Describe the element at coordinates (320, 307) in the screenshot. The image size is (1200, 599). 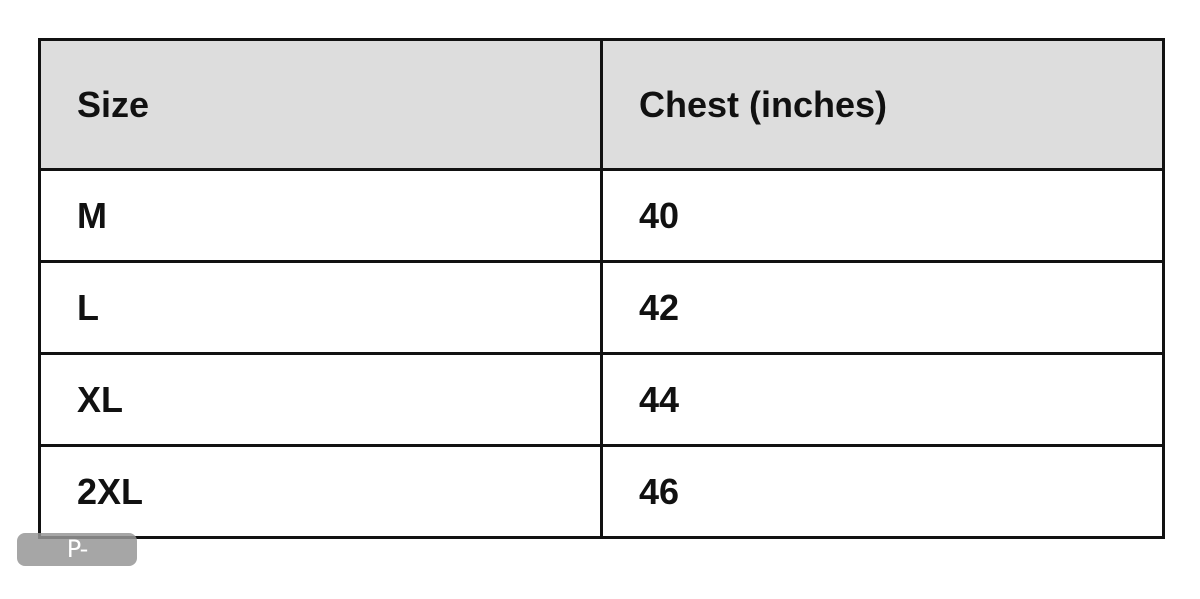
I see `size-cell: L` at that location.